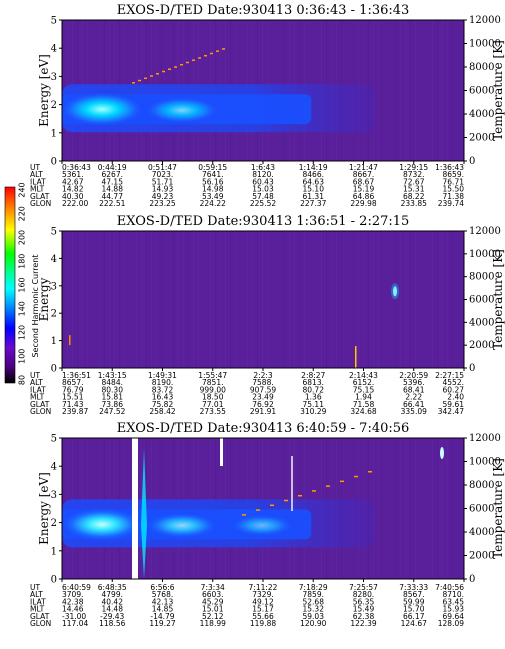 The image size is (505, 649). What do you see at coordinates (451, 623) in the screenshot?
I see `table-cell: 128.09` at bounding box center [451, 623].